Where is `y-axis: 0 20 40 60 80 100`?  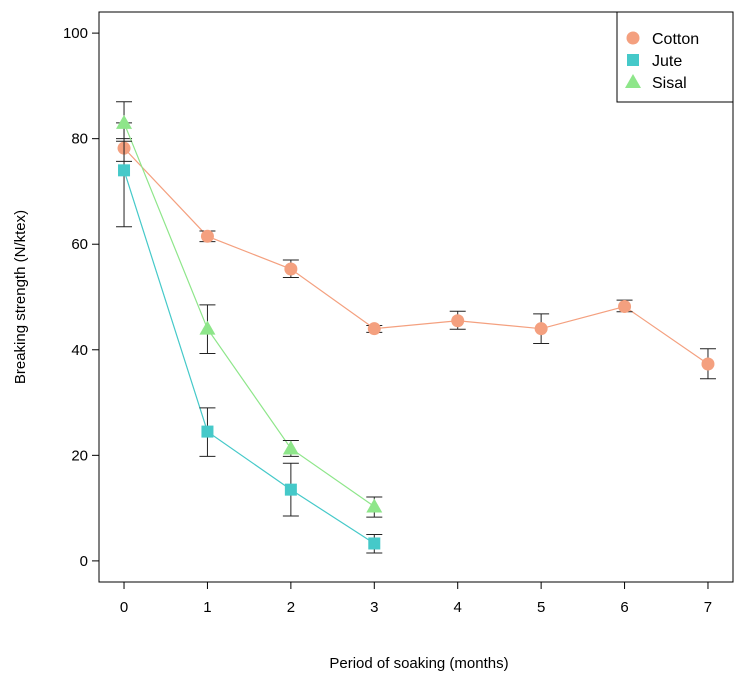 y-axis: 0 20 40 60 80 100 is located at coordinates (81, 297).